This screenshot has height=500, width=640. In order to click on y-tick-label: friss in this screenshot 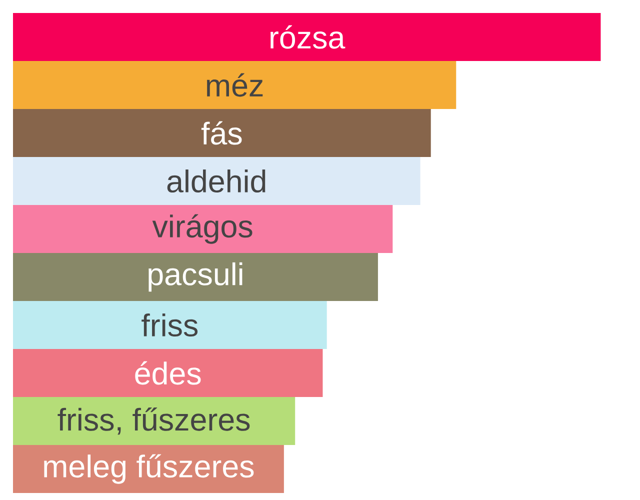, I will do `click(170, 325)`.